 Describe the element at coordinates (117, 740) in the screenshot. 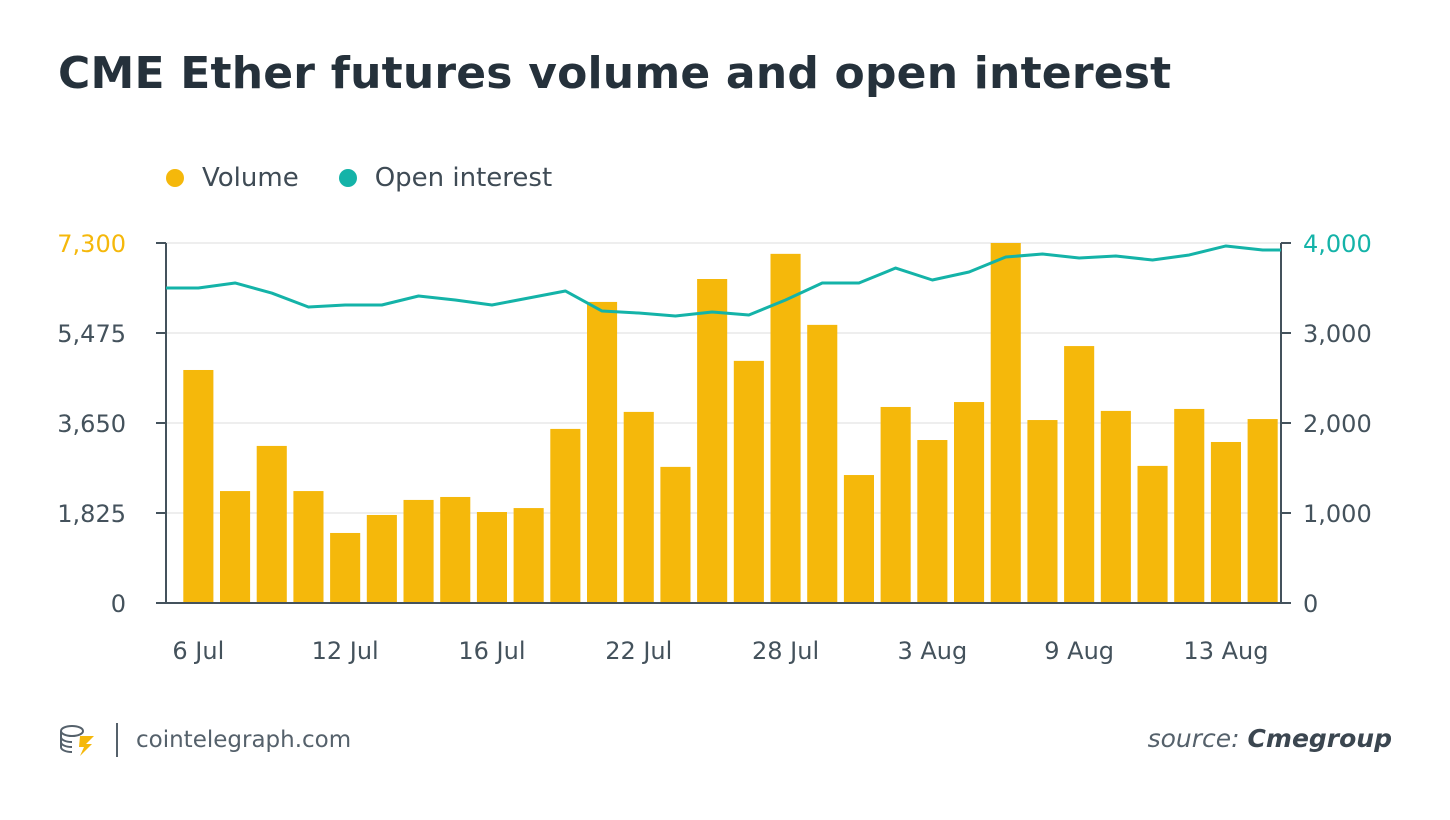

I see `footer-divider` at that location.